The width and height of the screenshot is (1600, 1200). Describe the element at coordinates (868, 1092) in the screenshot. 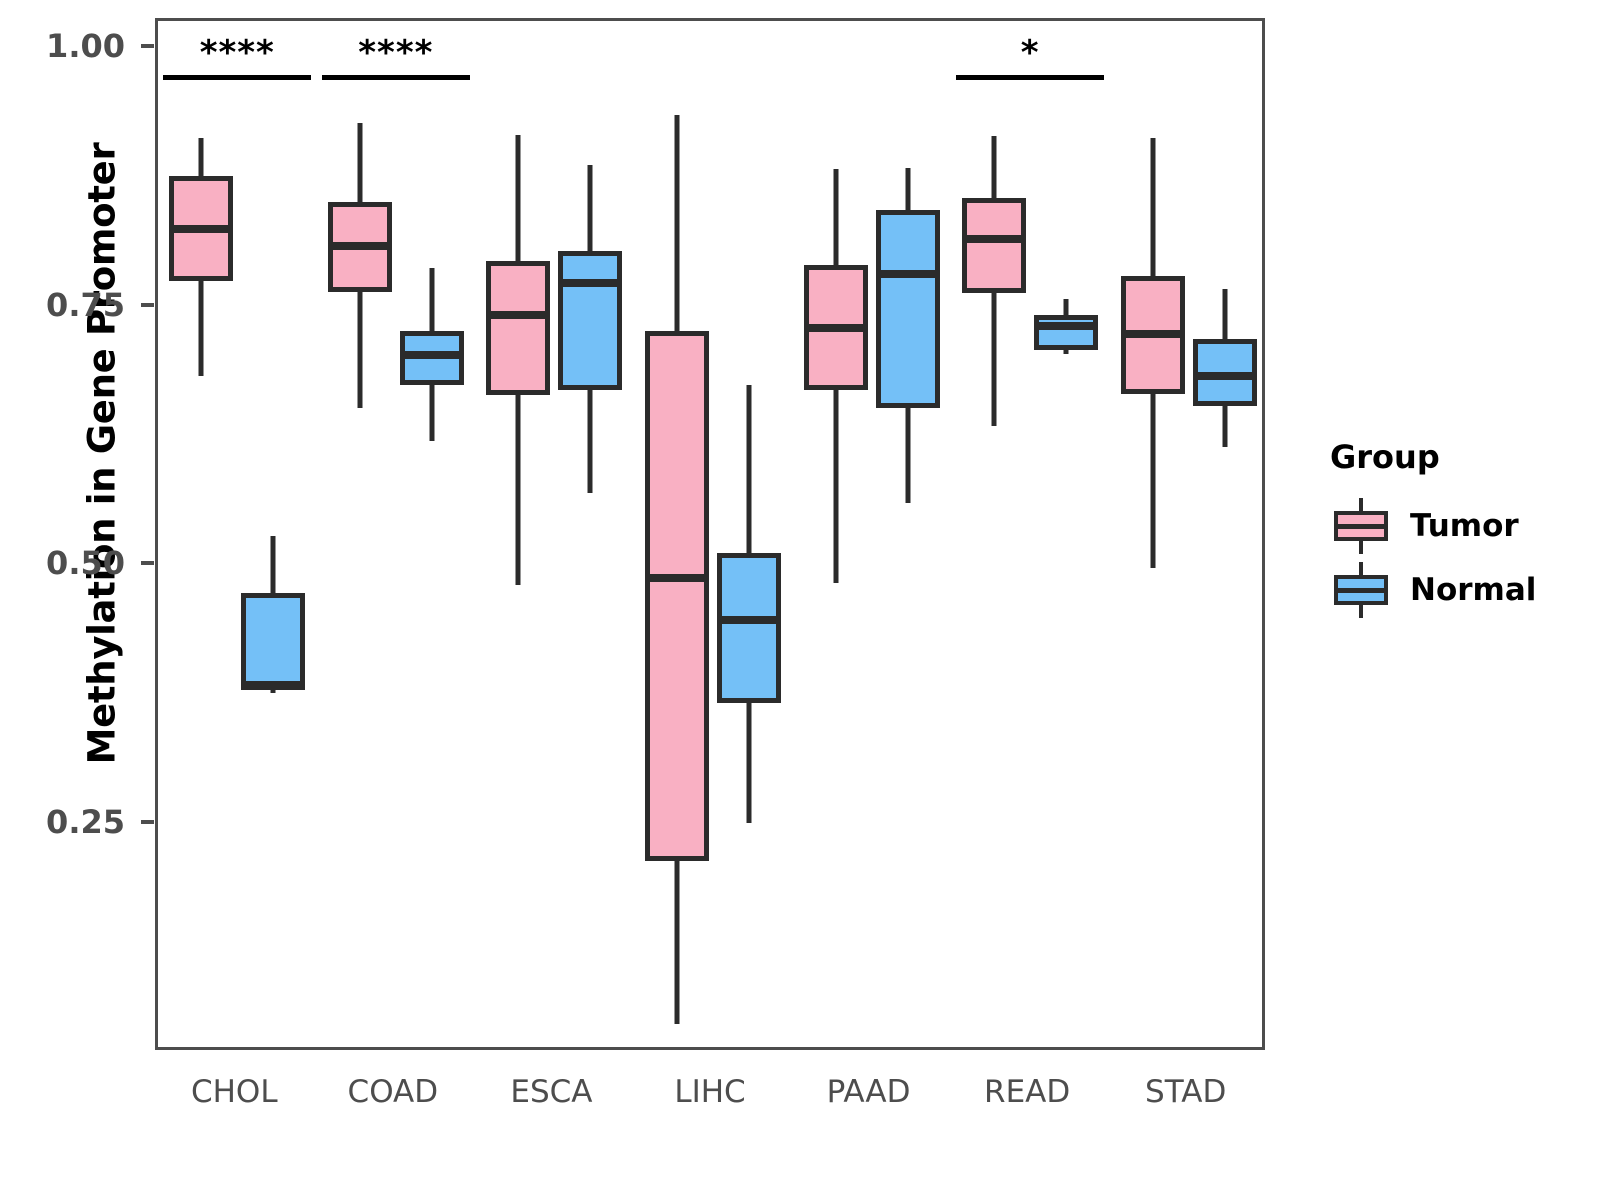

I see `x-tick-label-paad: PAAD` at that location.